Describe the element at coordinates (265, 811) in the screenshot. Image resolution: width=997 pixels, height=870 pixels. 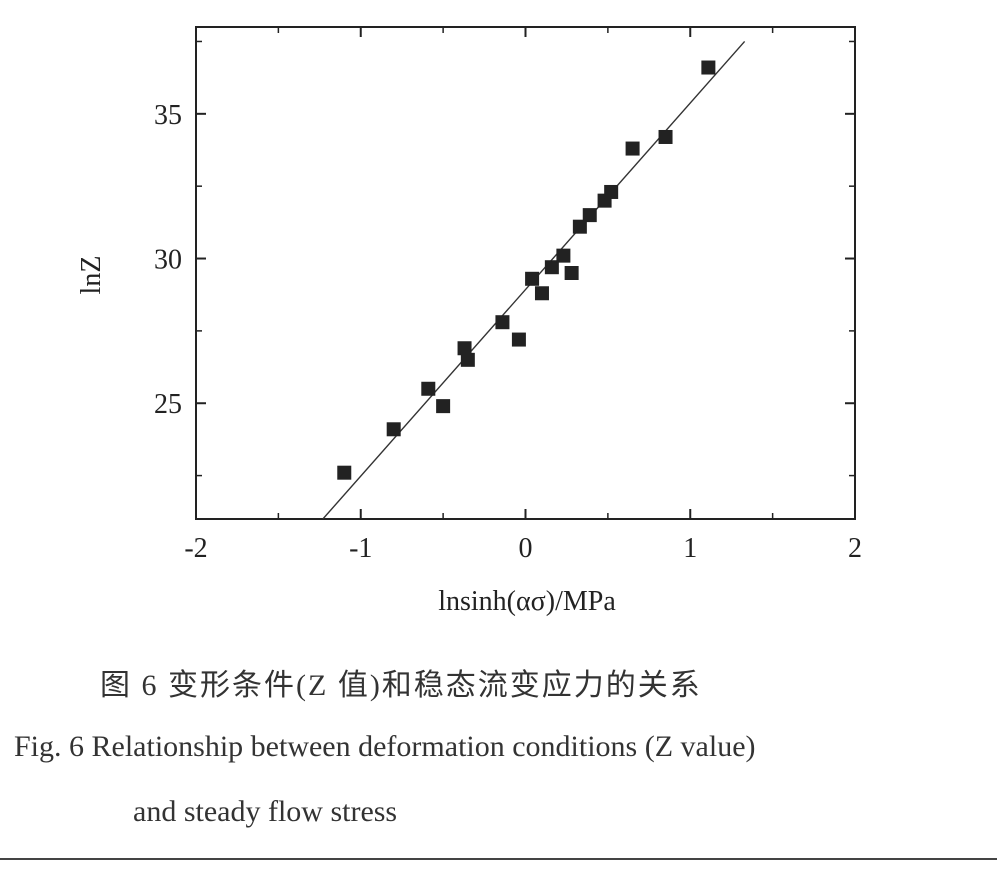
I see `figure-caption-english-line2: and steady flow stress` at that location.